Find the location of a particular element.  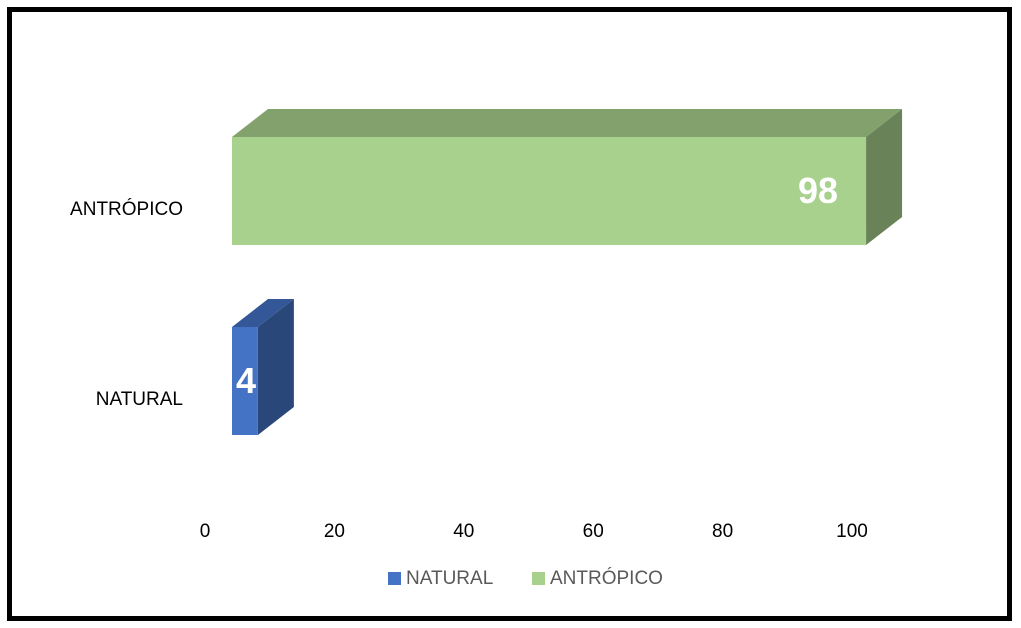

x-tick-label: 20 is located at coordinates (334, 531).